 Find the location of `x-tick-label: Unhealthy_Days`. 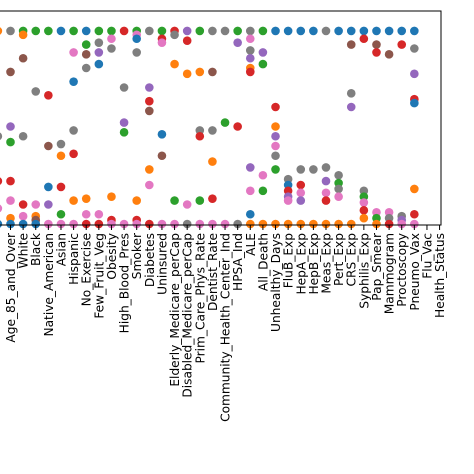

x-tick-label: Unhealthy_Days is located at coordinates (276, 282).